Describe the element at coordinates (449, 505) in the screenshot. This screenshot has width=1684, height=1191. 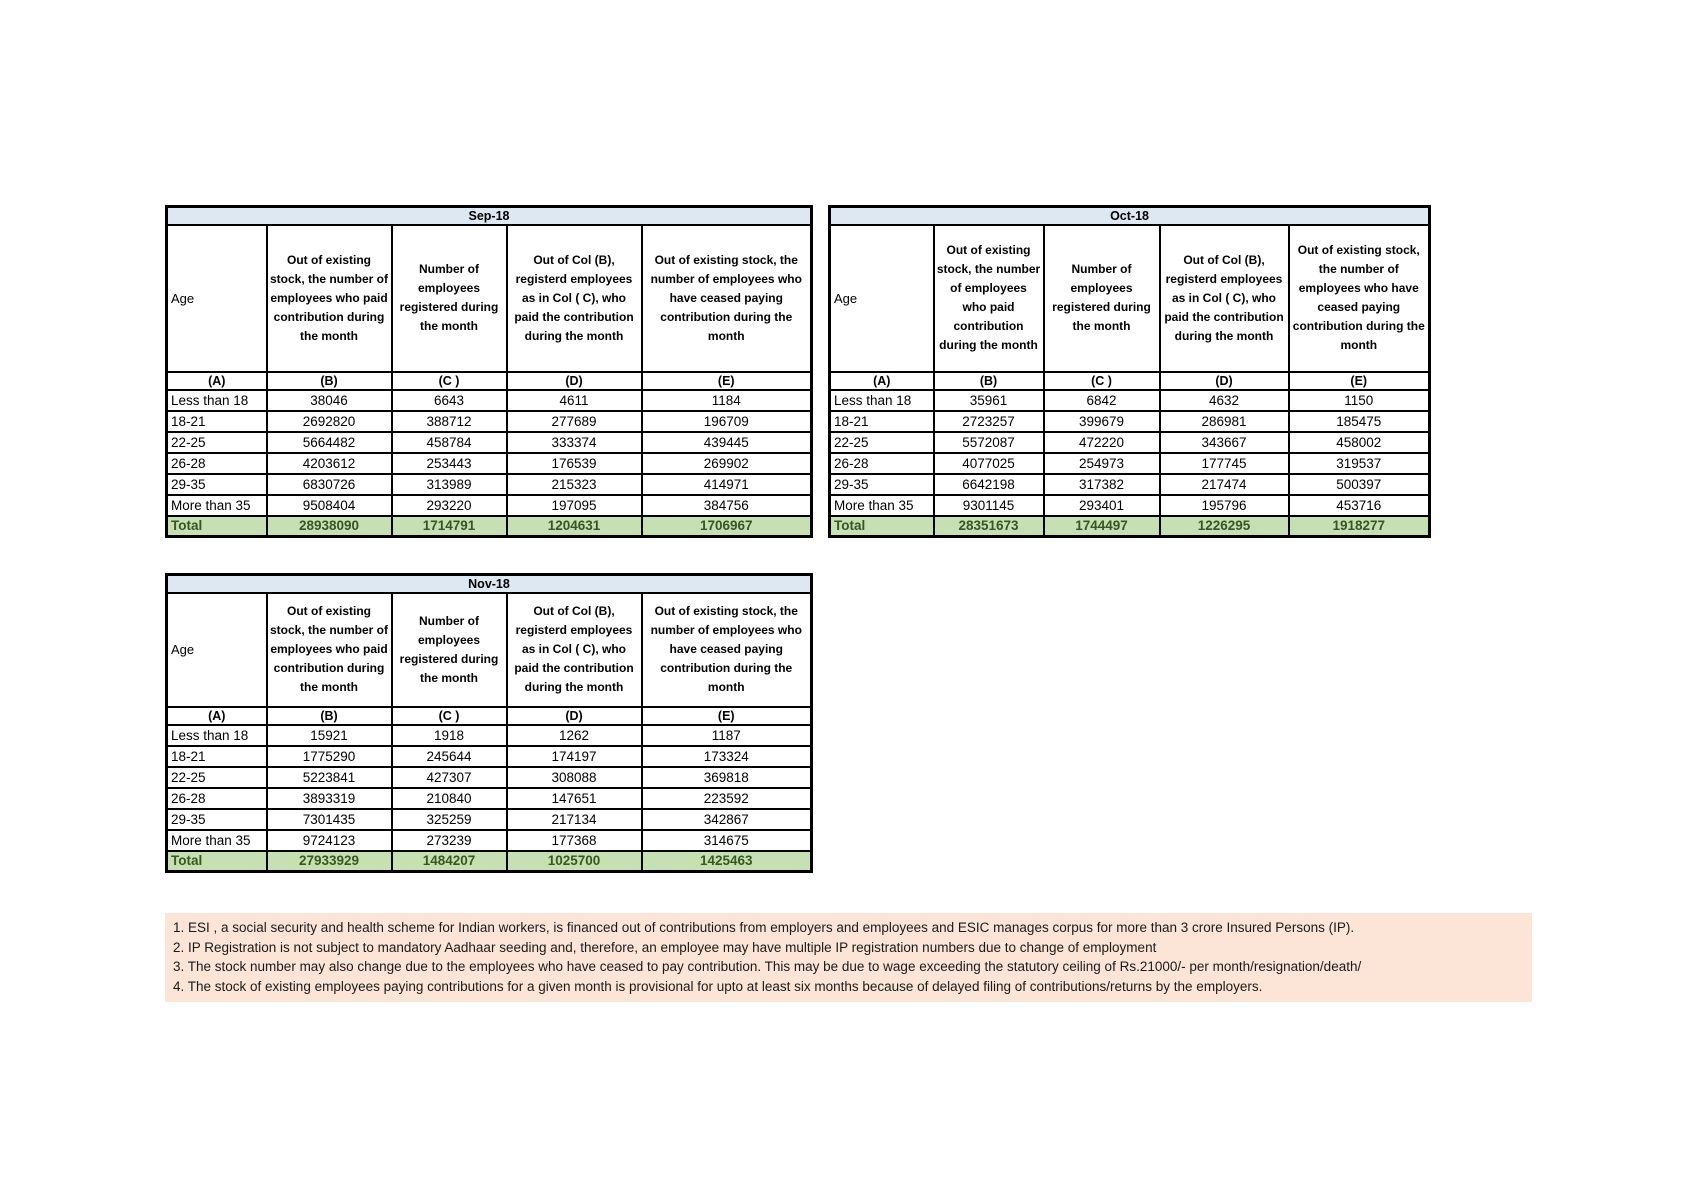
I see `value-cell: 293220` at that location.